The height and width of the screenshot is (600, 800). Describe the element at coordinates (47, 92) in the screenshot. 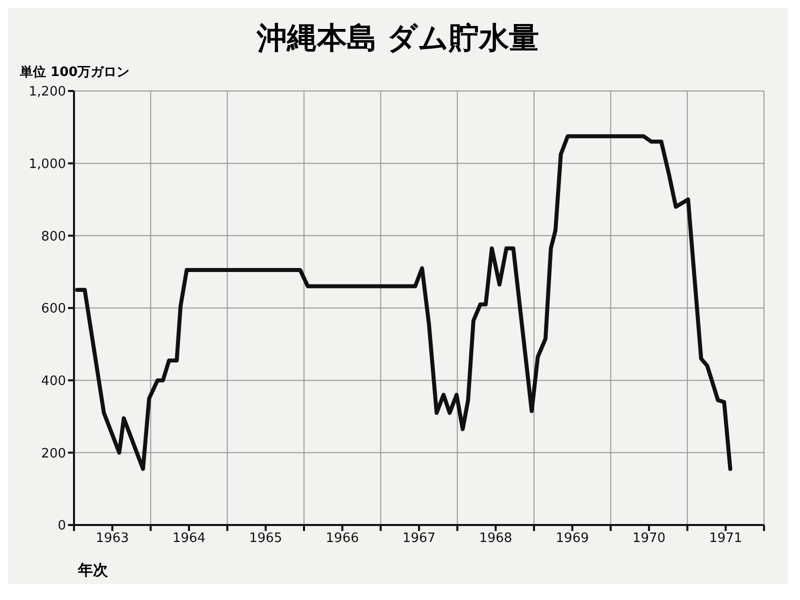

I see `y-tick-label: 1,200` at that location.